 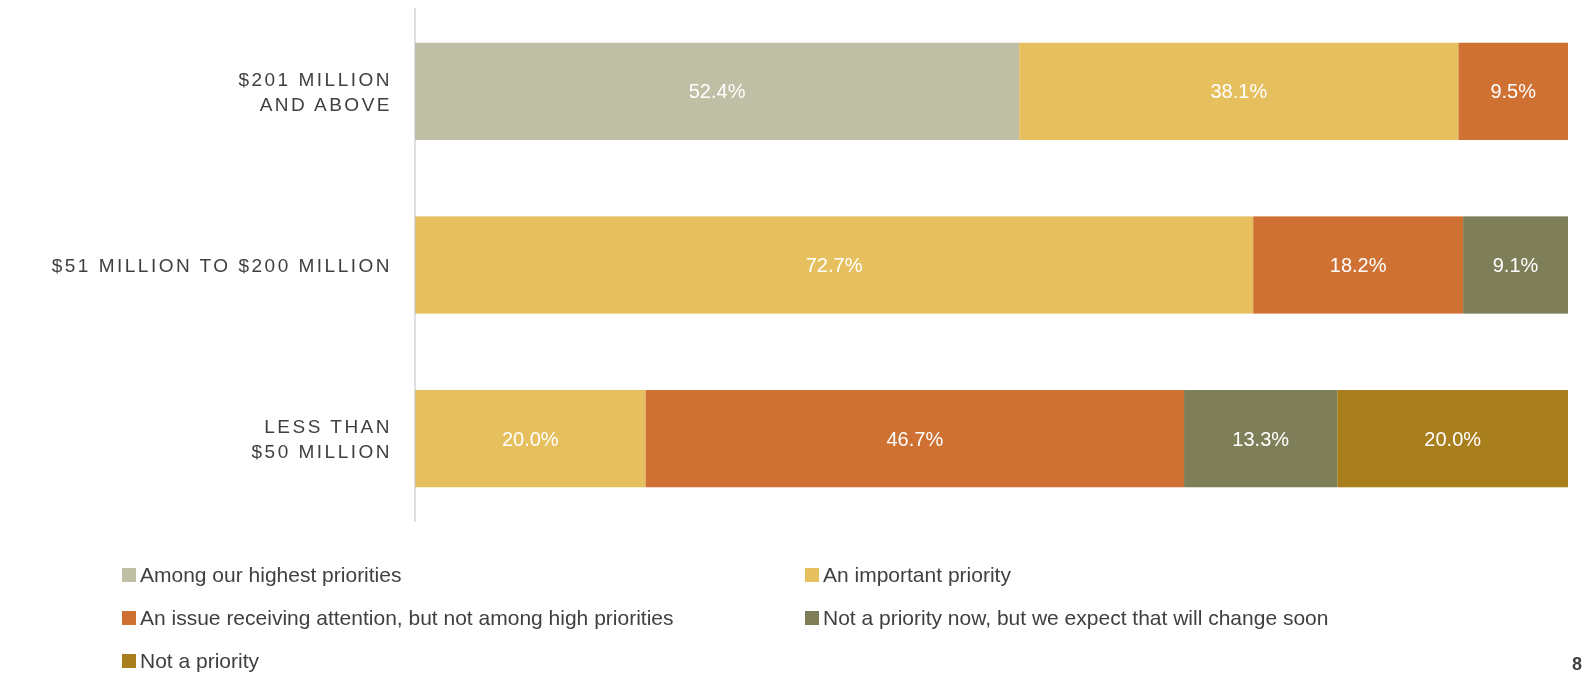 I want to click on data-label: 38.1%, so click(x=1239, y=91).